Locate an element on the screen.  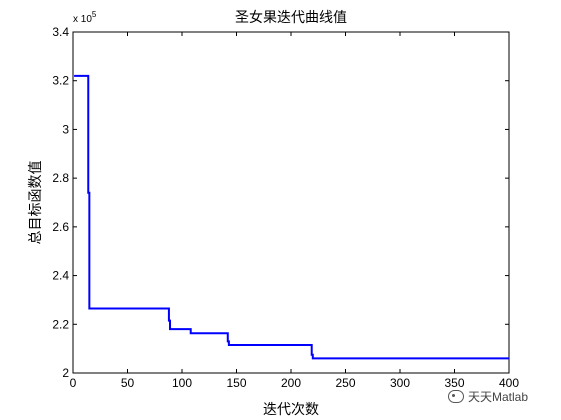
x-tick-label: 250 is located at coordinates (345, 383).